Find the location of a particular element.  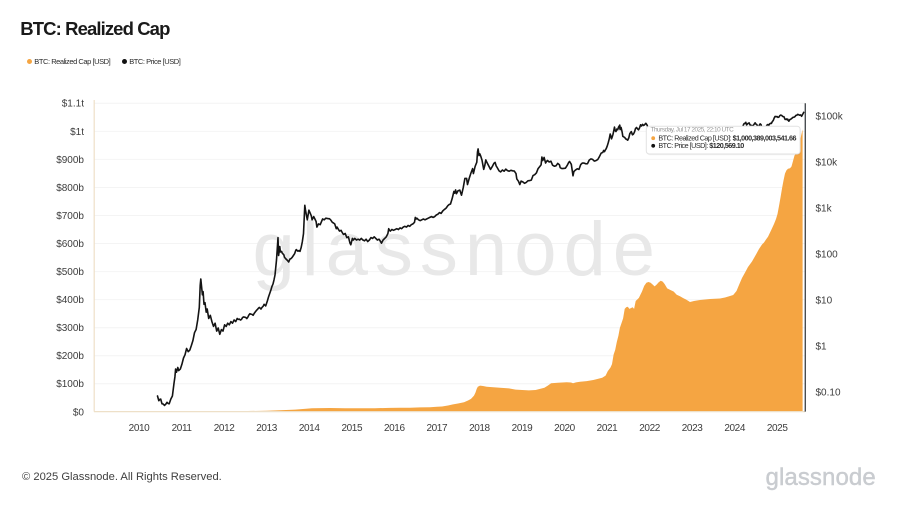

svg-text: $400b is located at coordinates (70, 300).